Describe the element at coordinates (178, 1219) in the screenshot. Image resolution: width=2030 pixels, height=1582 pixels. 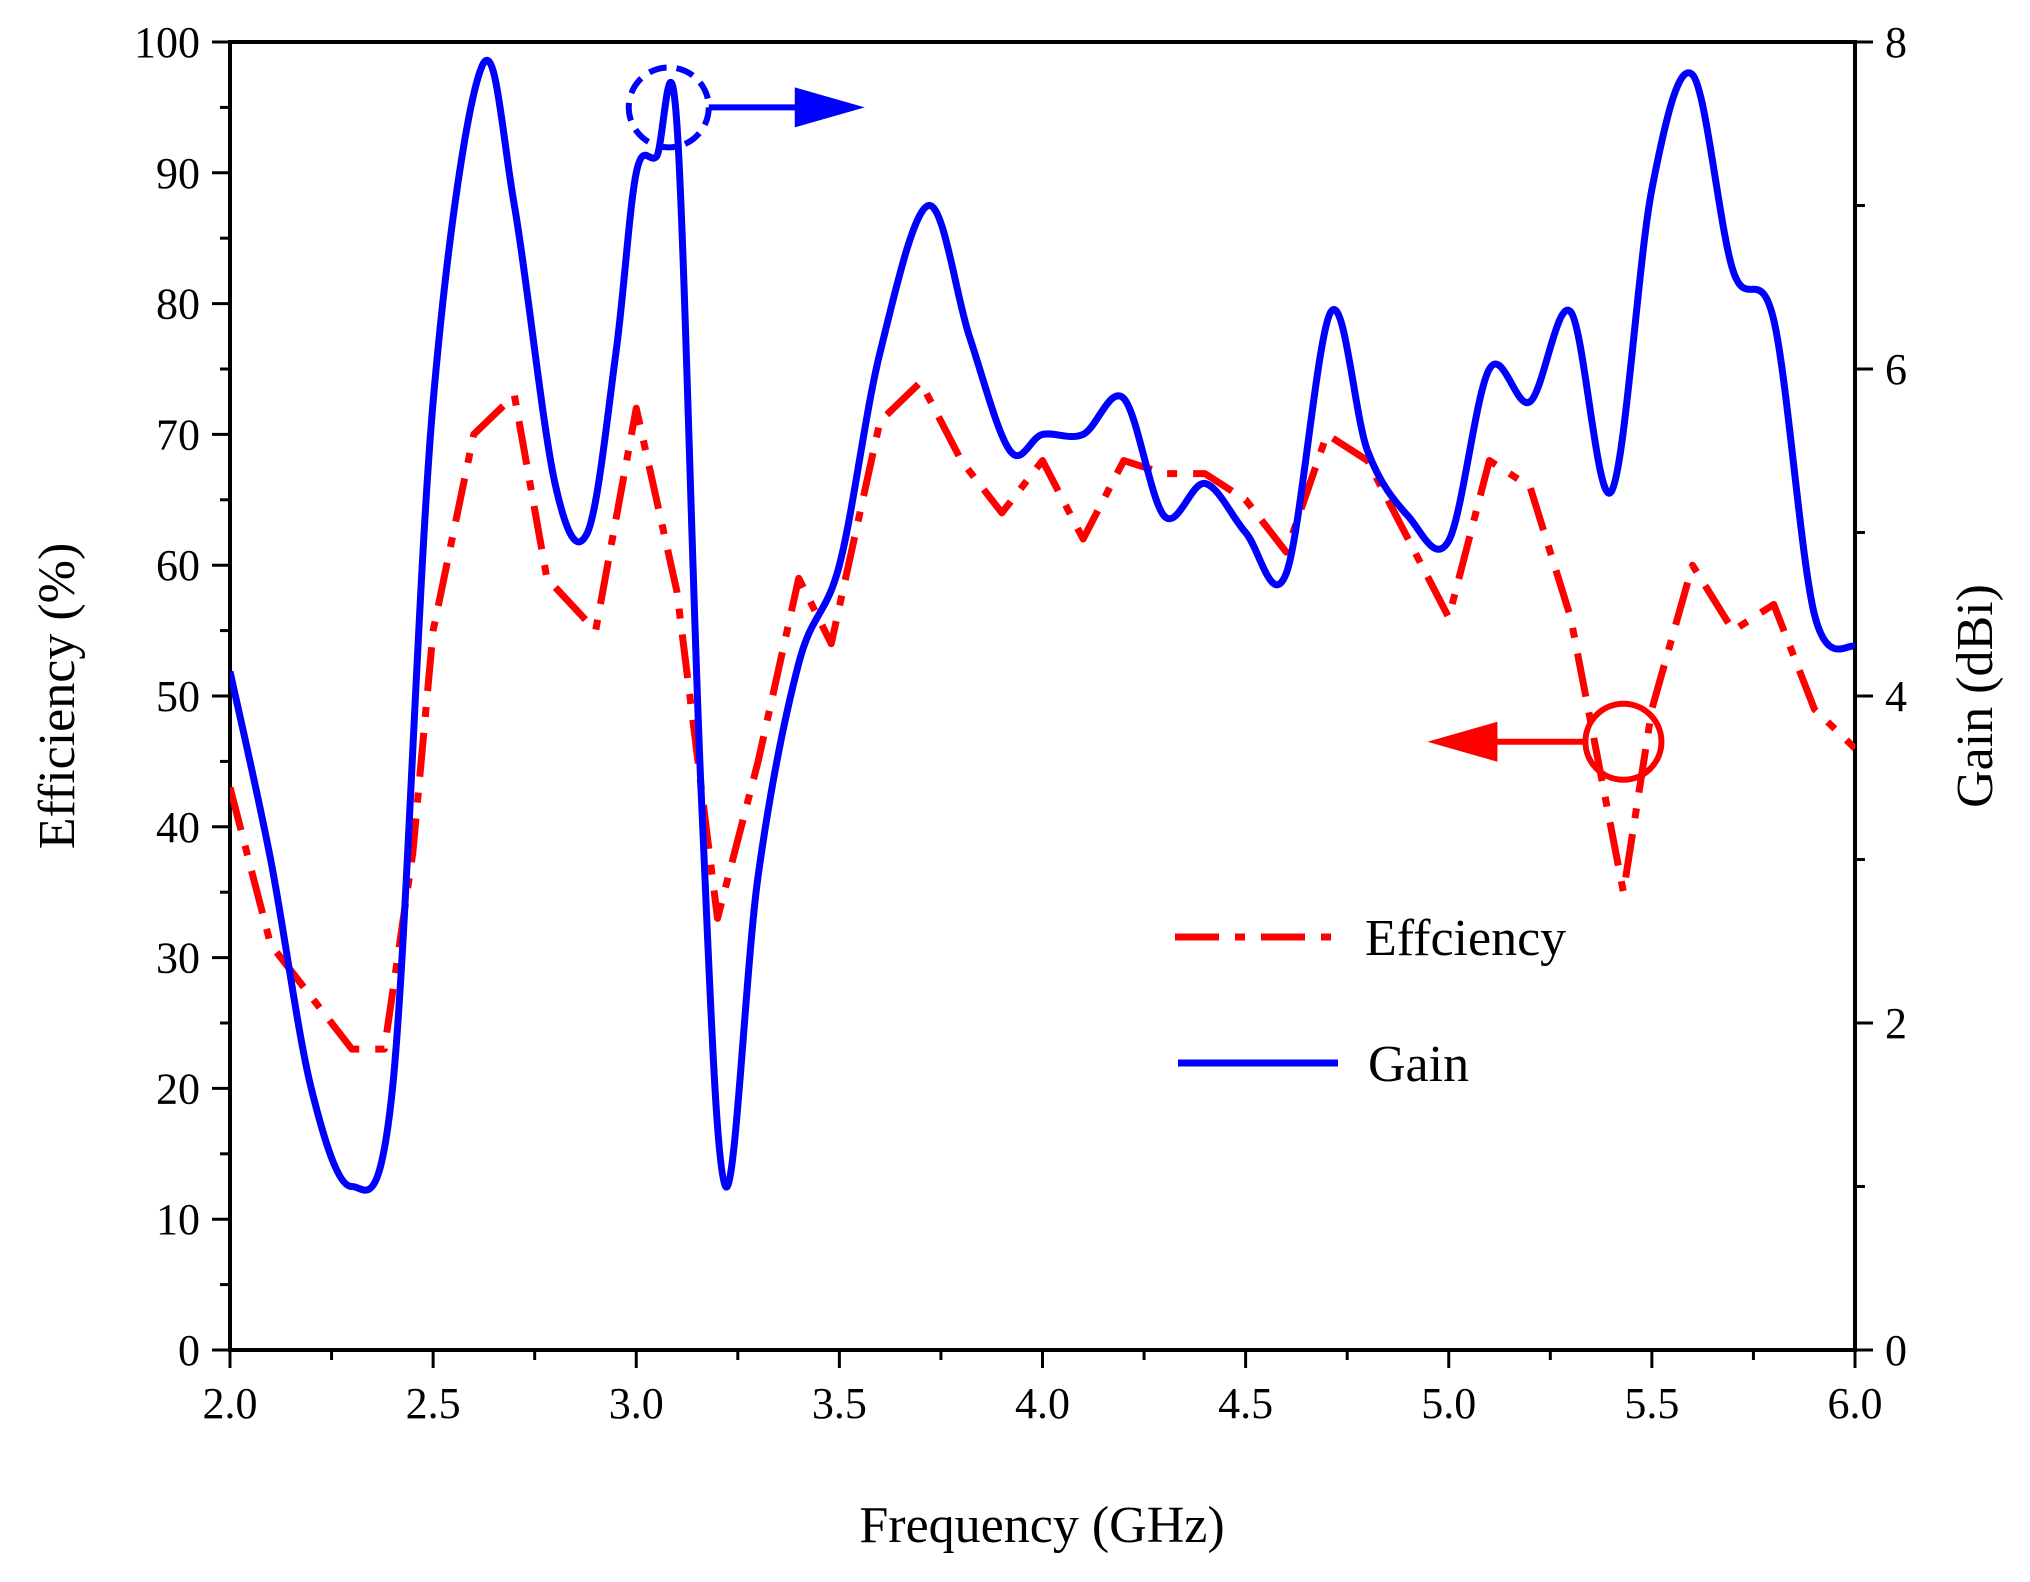
I see `y-tick-label: 10` at that location.